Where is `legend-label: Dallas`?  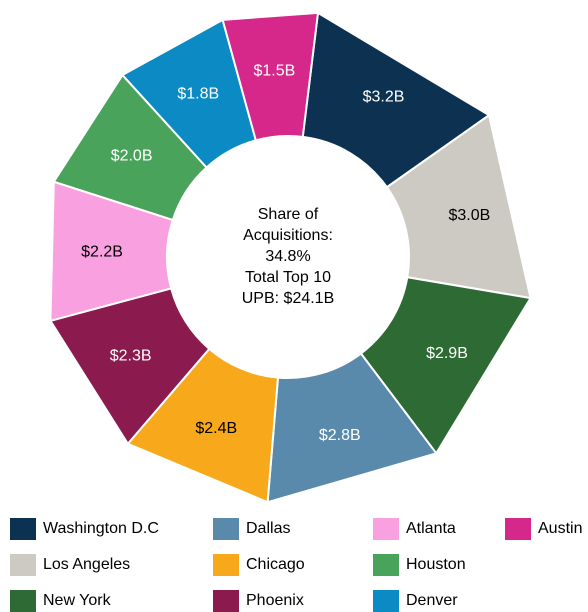
legend-label: Dallas is located at coordinates (268, 528).